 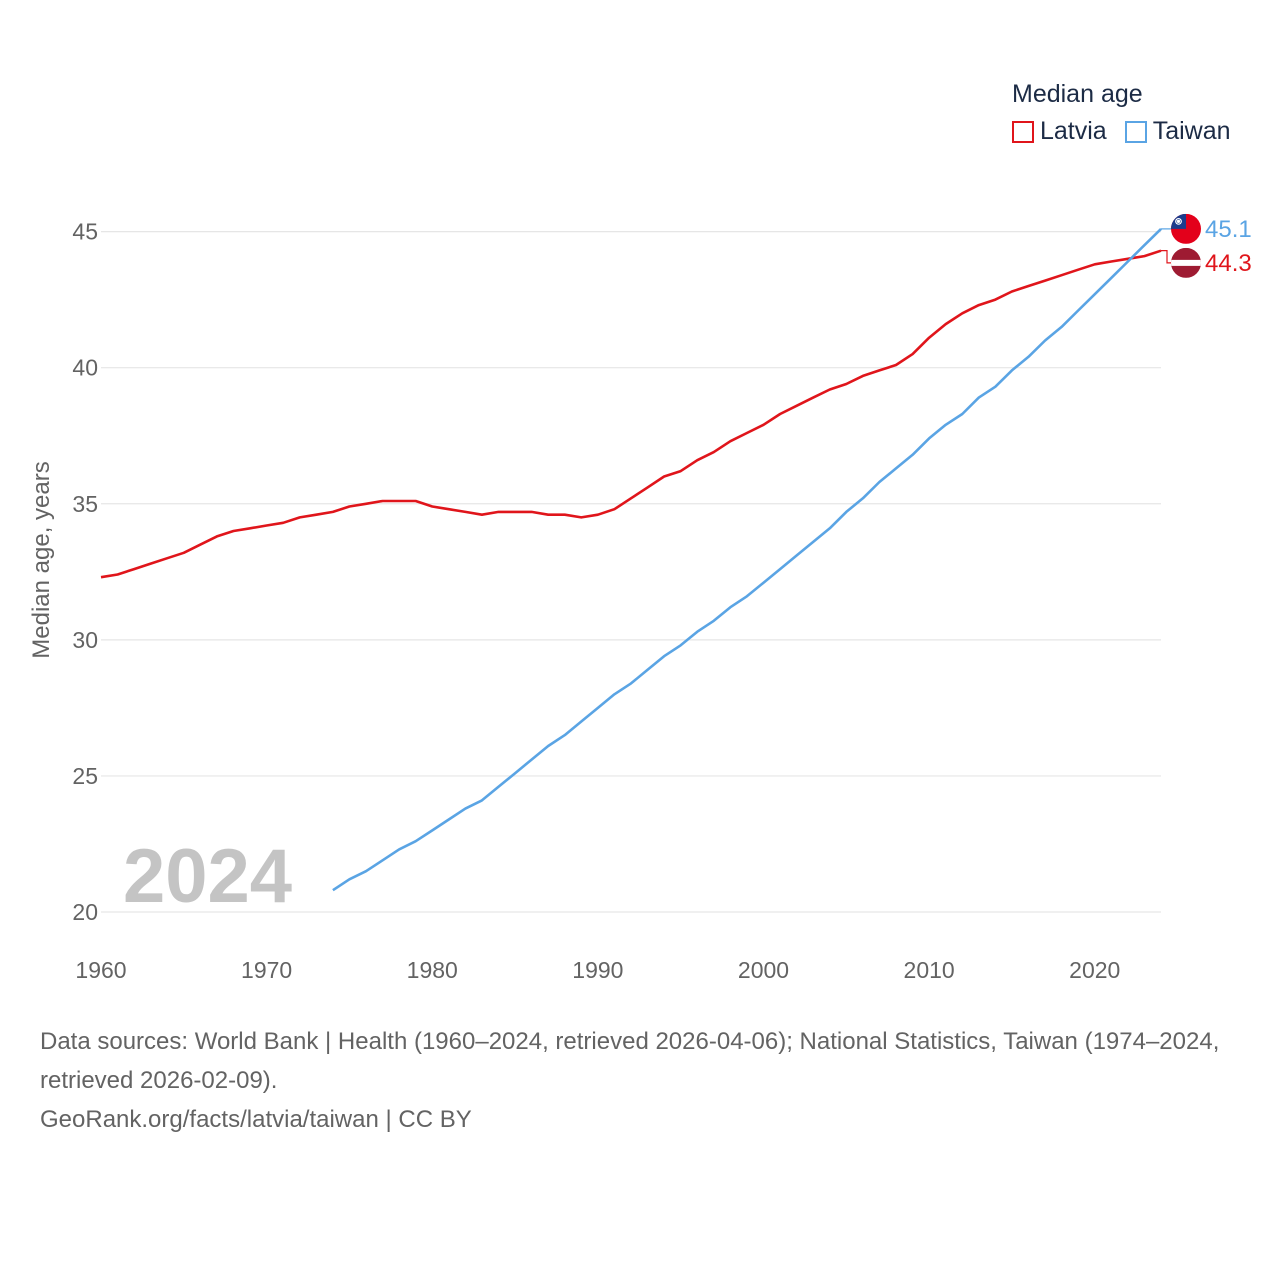 What do you see at coordinates (1228, 263) in the screenshot?
I see `end-label-latvia: 44.3` at bounding box center [1228, 263].